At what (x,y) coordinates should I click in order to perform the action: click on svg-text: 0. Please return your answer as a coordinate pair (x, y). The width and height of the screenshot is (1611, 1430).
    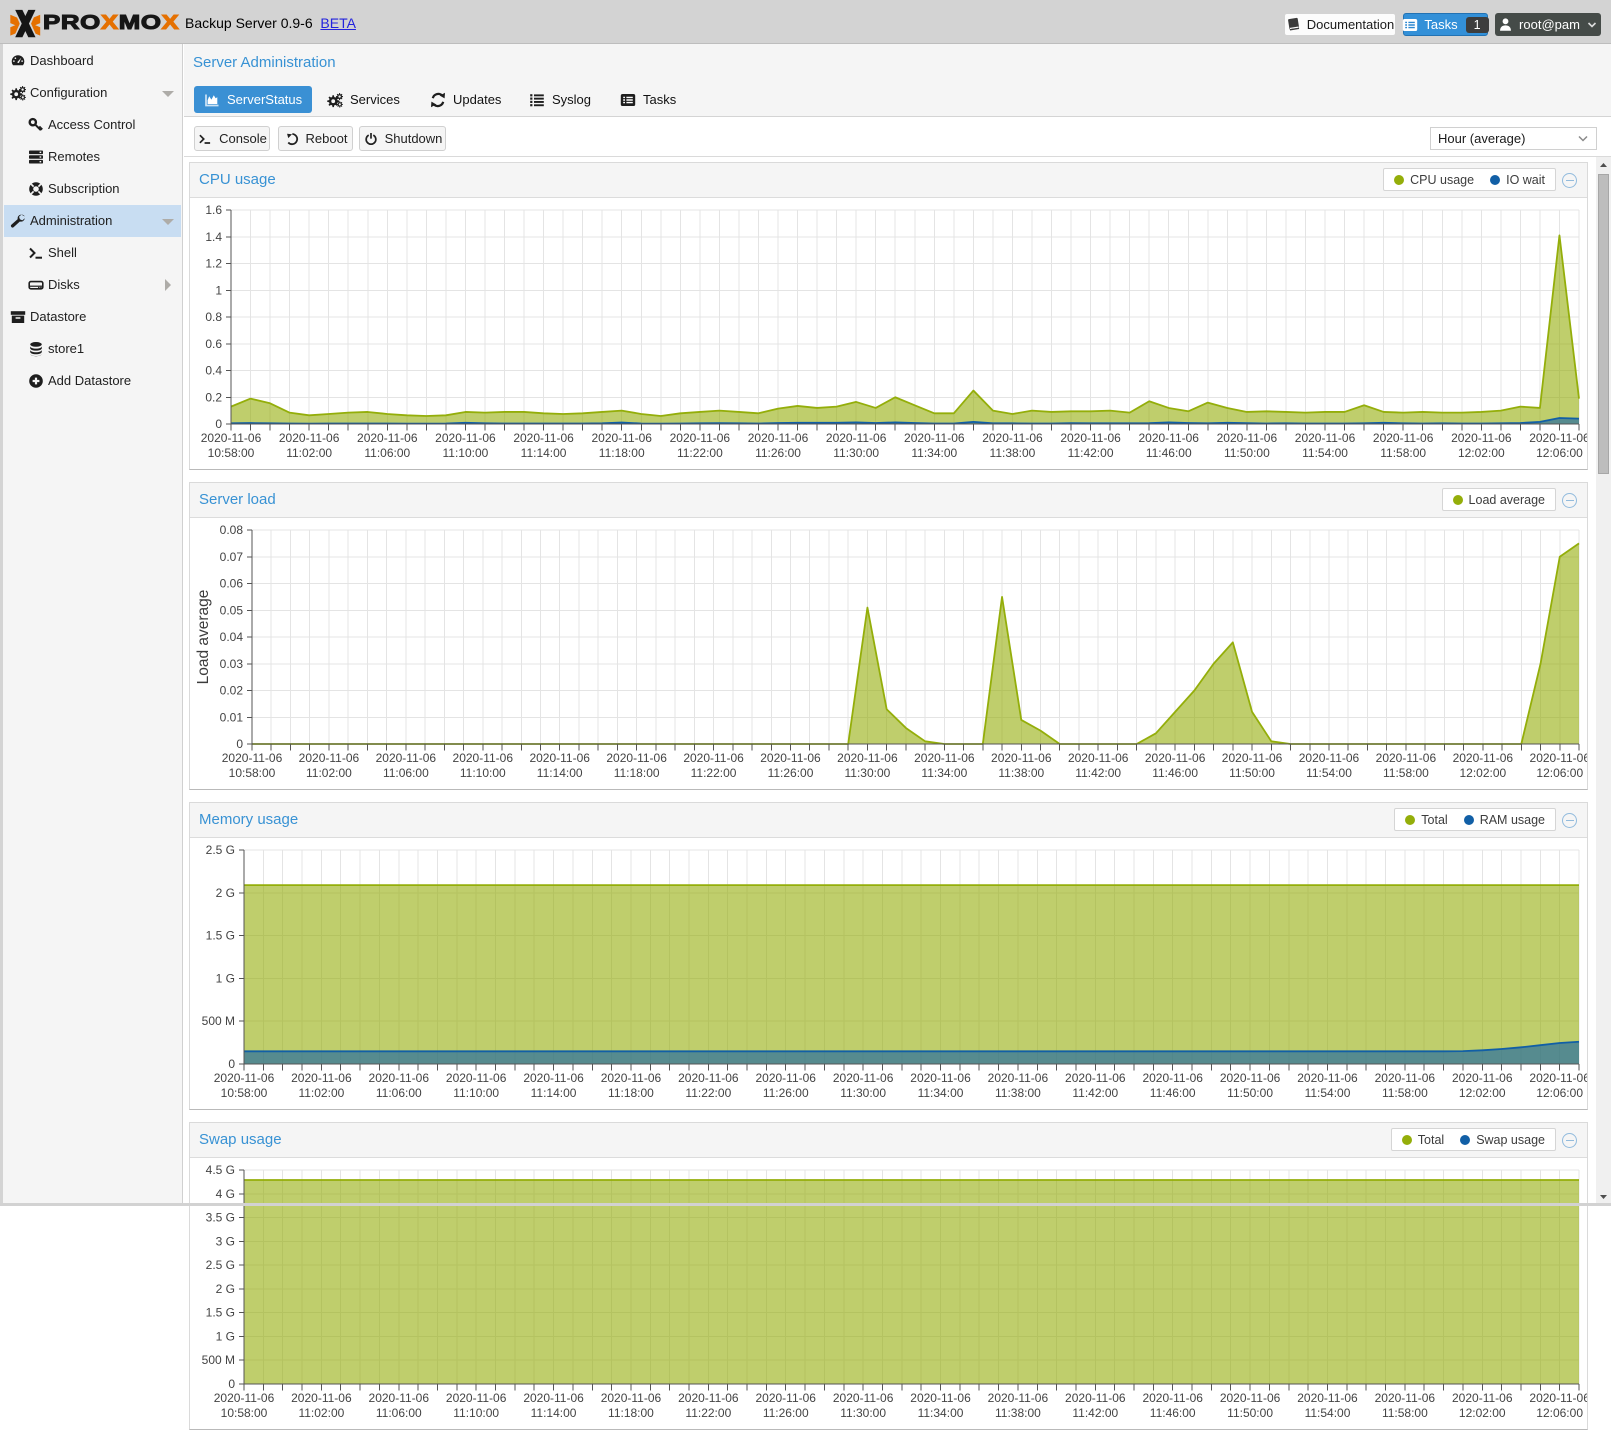
    Looking at the image, I should click on (231, 1384).